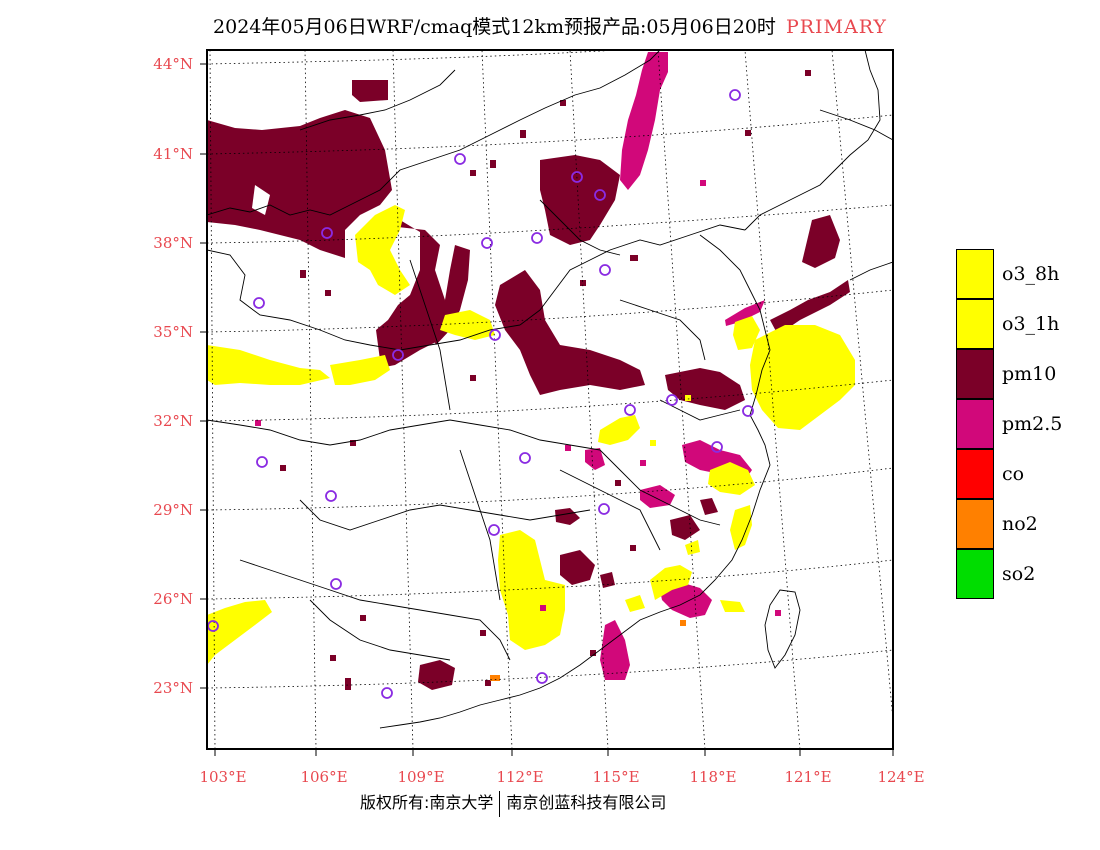 The width and height of the screenshot is (1100, 850). What do you see at coordinates (1029, 374) in the screenshot?
I see `legend-label-pm10: pm10` at bounding box center [1029, 374].